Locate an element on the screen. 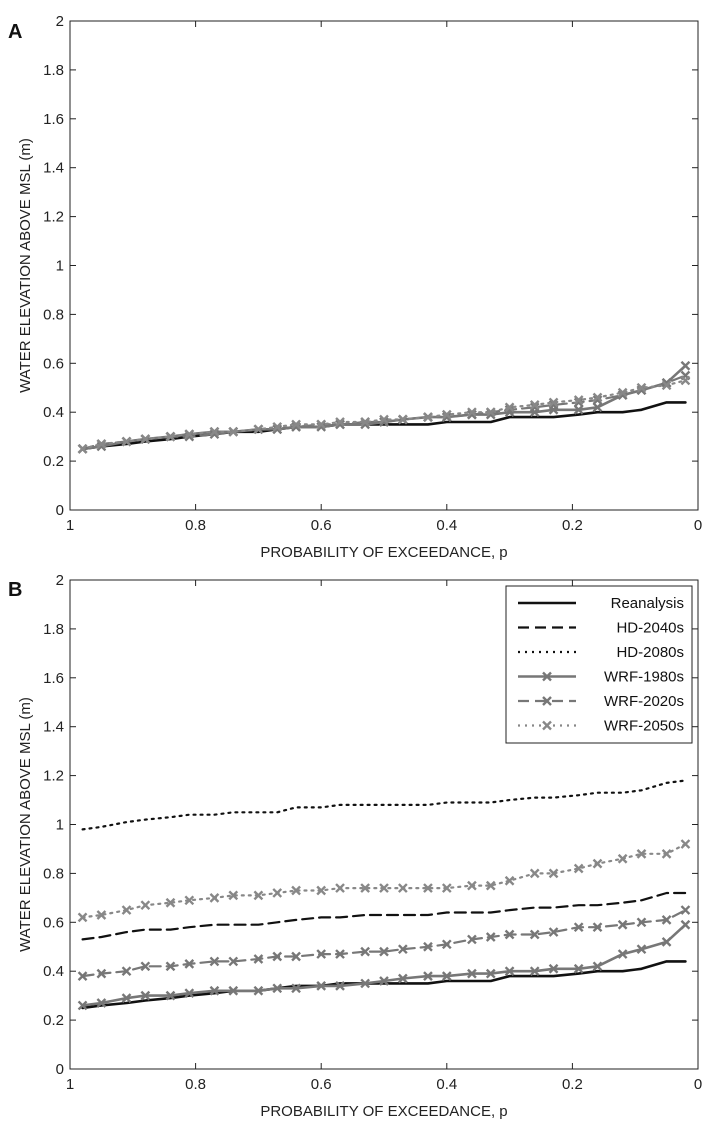 The image size is (708, 1125). x-axis-label: PROBABILITY OF EXCEEDANCE, p is located at coordinates (383, 552).